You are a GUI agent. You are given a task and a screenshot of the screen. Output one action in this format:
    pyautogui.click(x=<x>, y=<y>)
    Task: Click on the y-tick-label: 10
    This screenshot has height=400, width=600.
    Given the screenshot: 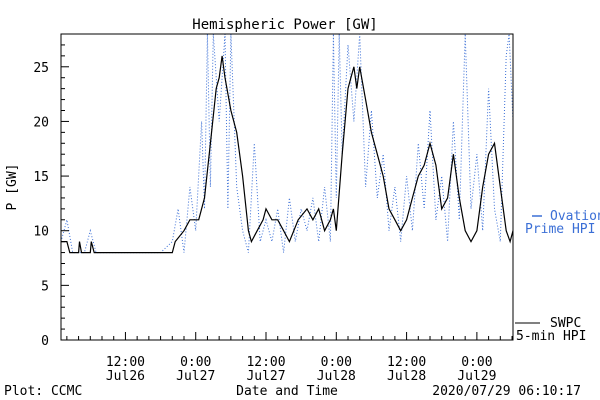 What is the action you would take?
    pyautogui.click(x=41, y=232)
    